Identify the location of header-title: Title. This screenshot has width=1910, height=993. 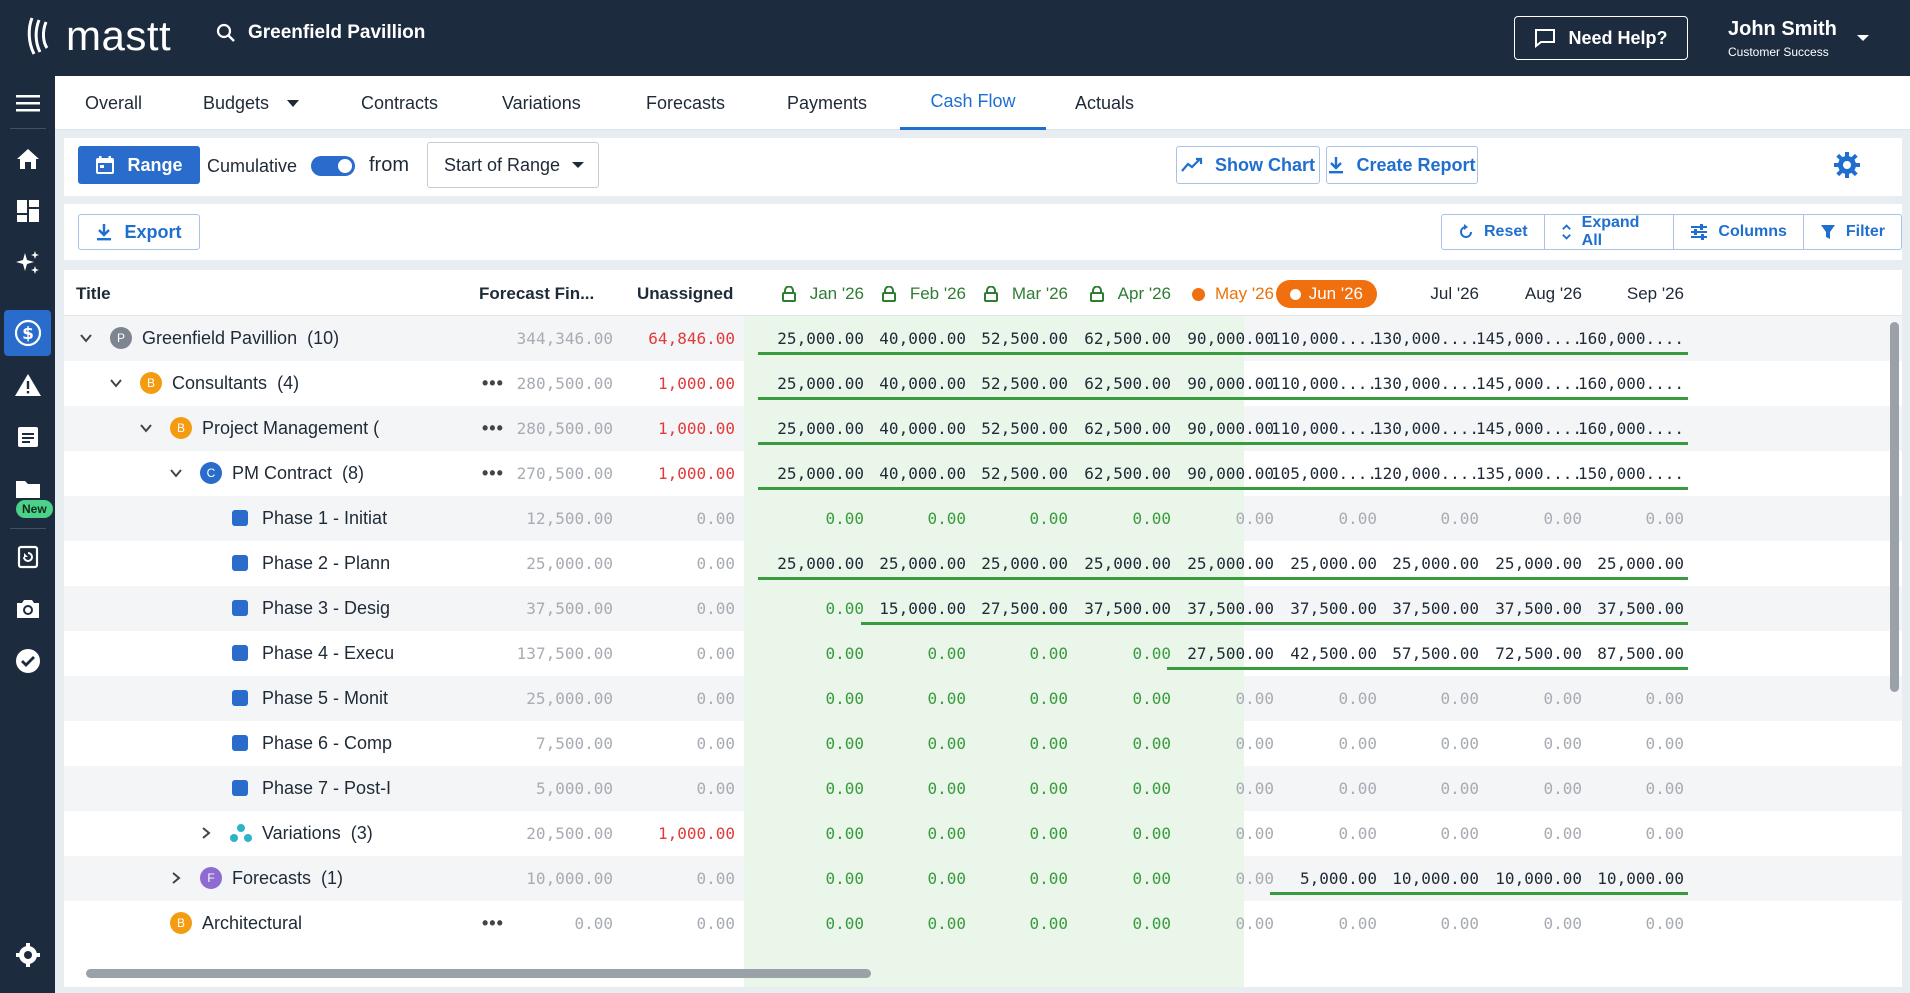
(93, 293).